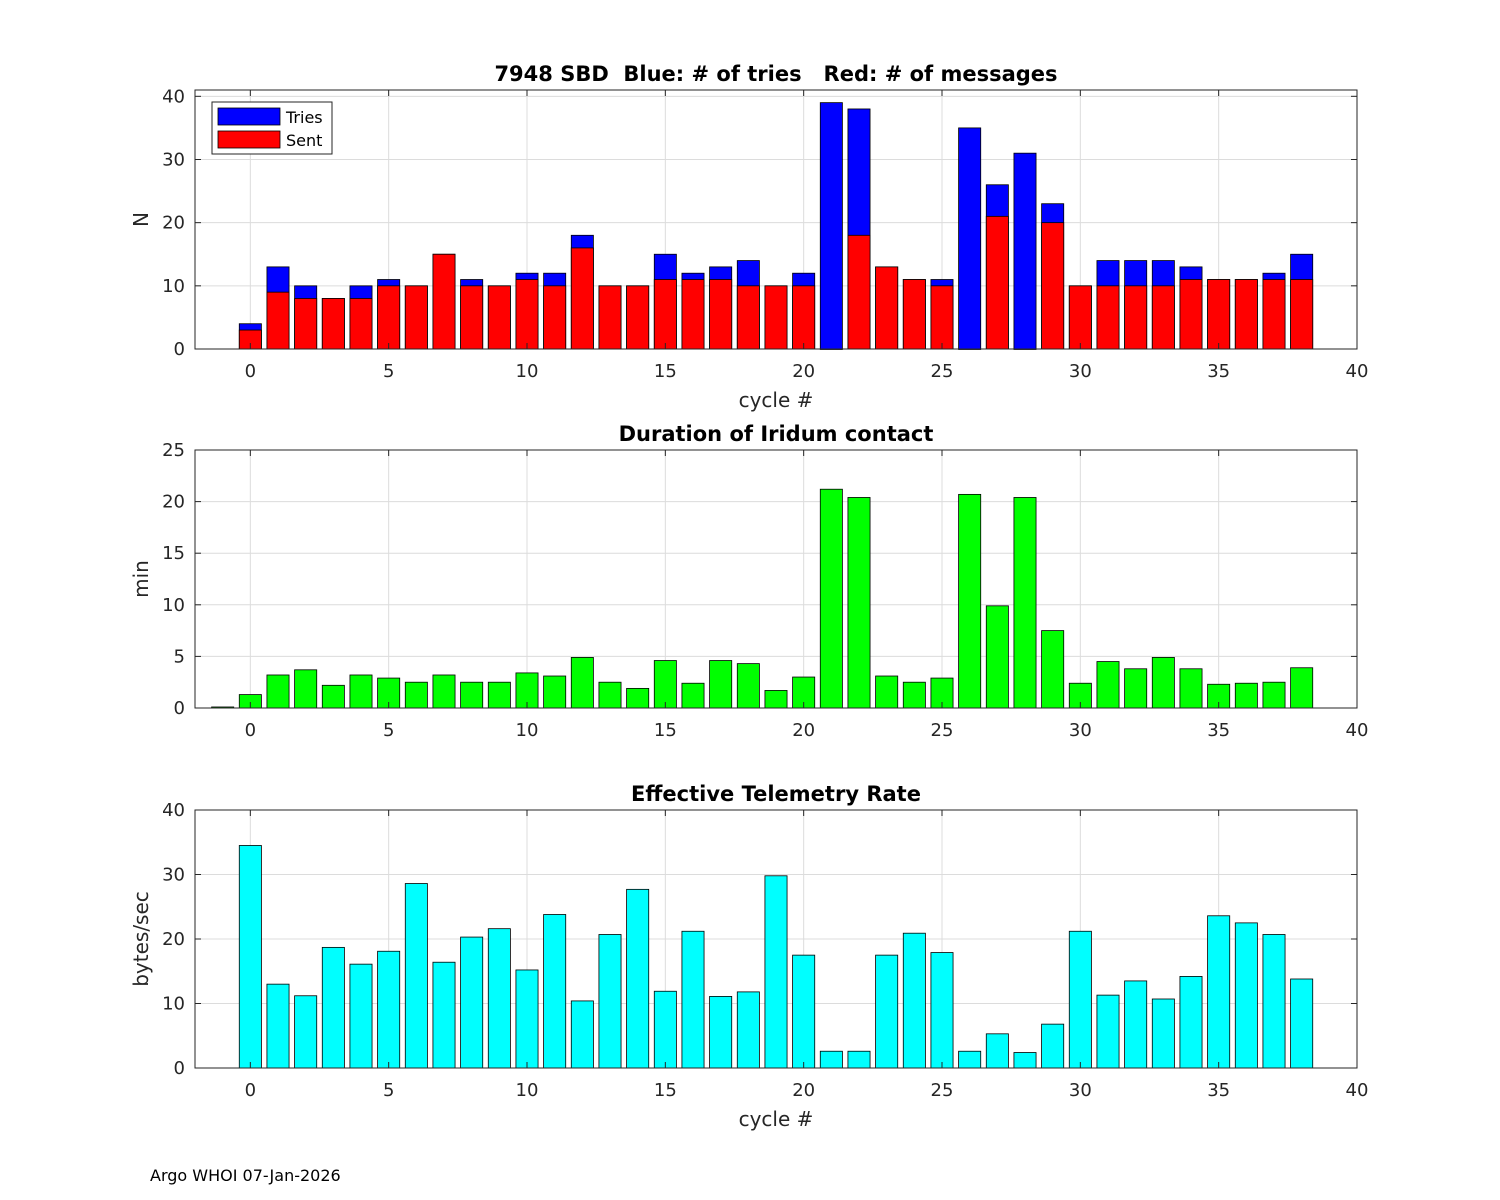 The image size is (1500, 1200). Describe the element at coordinates (776, 794) in the screenshot. I see `chart-title: Effective Telemetry Rate` at that location.